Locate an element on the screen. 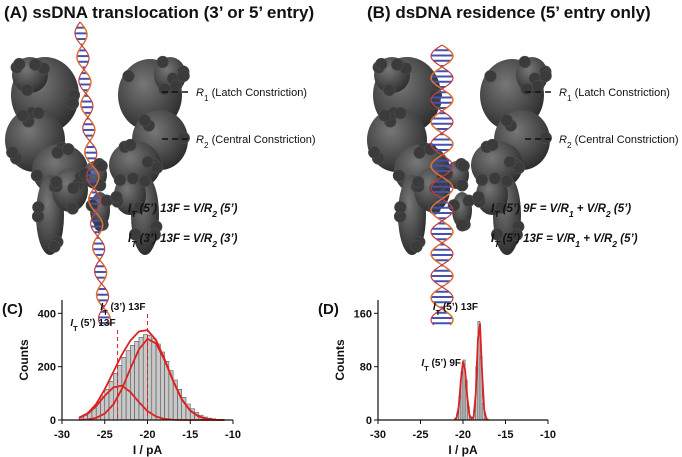 This screenshot has width=682, height=457. panel-title: (B) dsDNA residence (5’ entry only) is located at coordinates (509, 12).